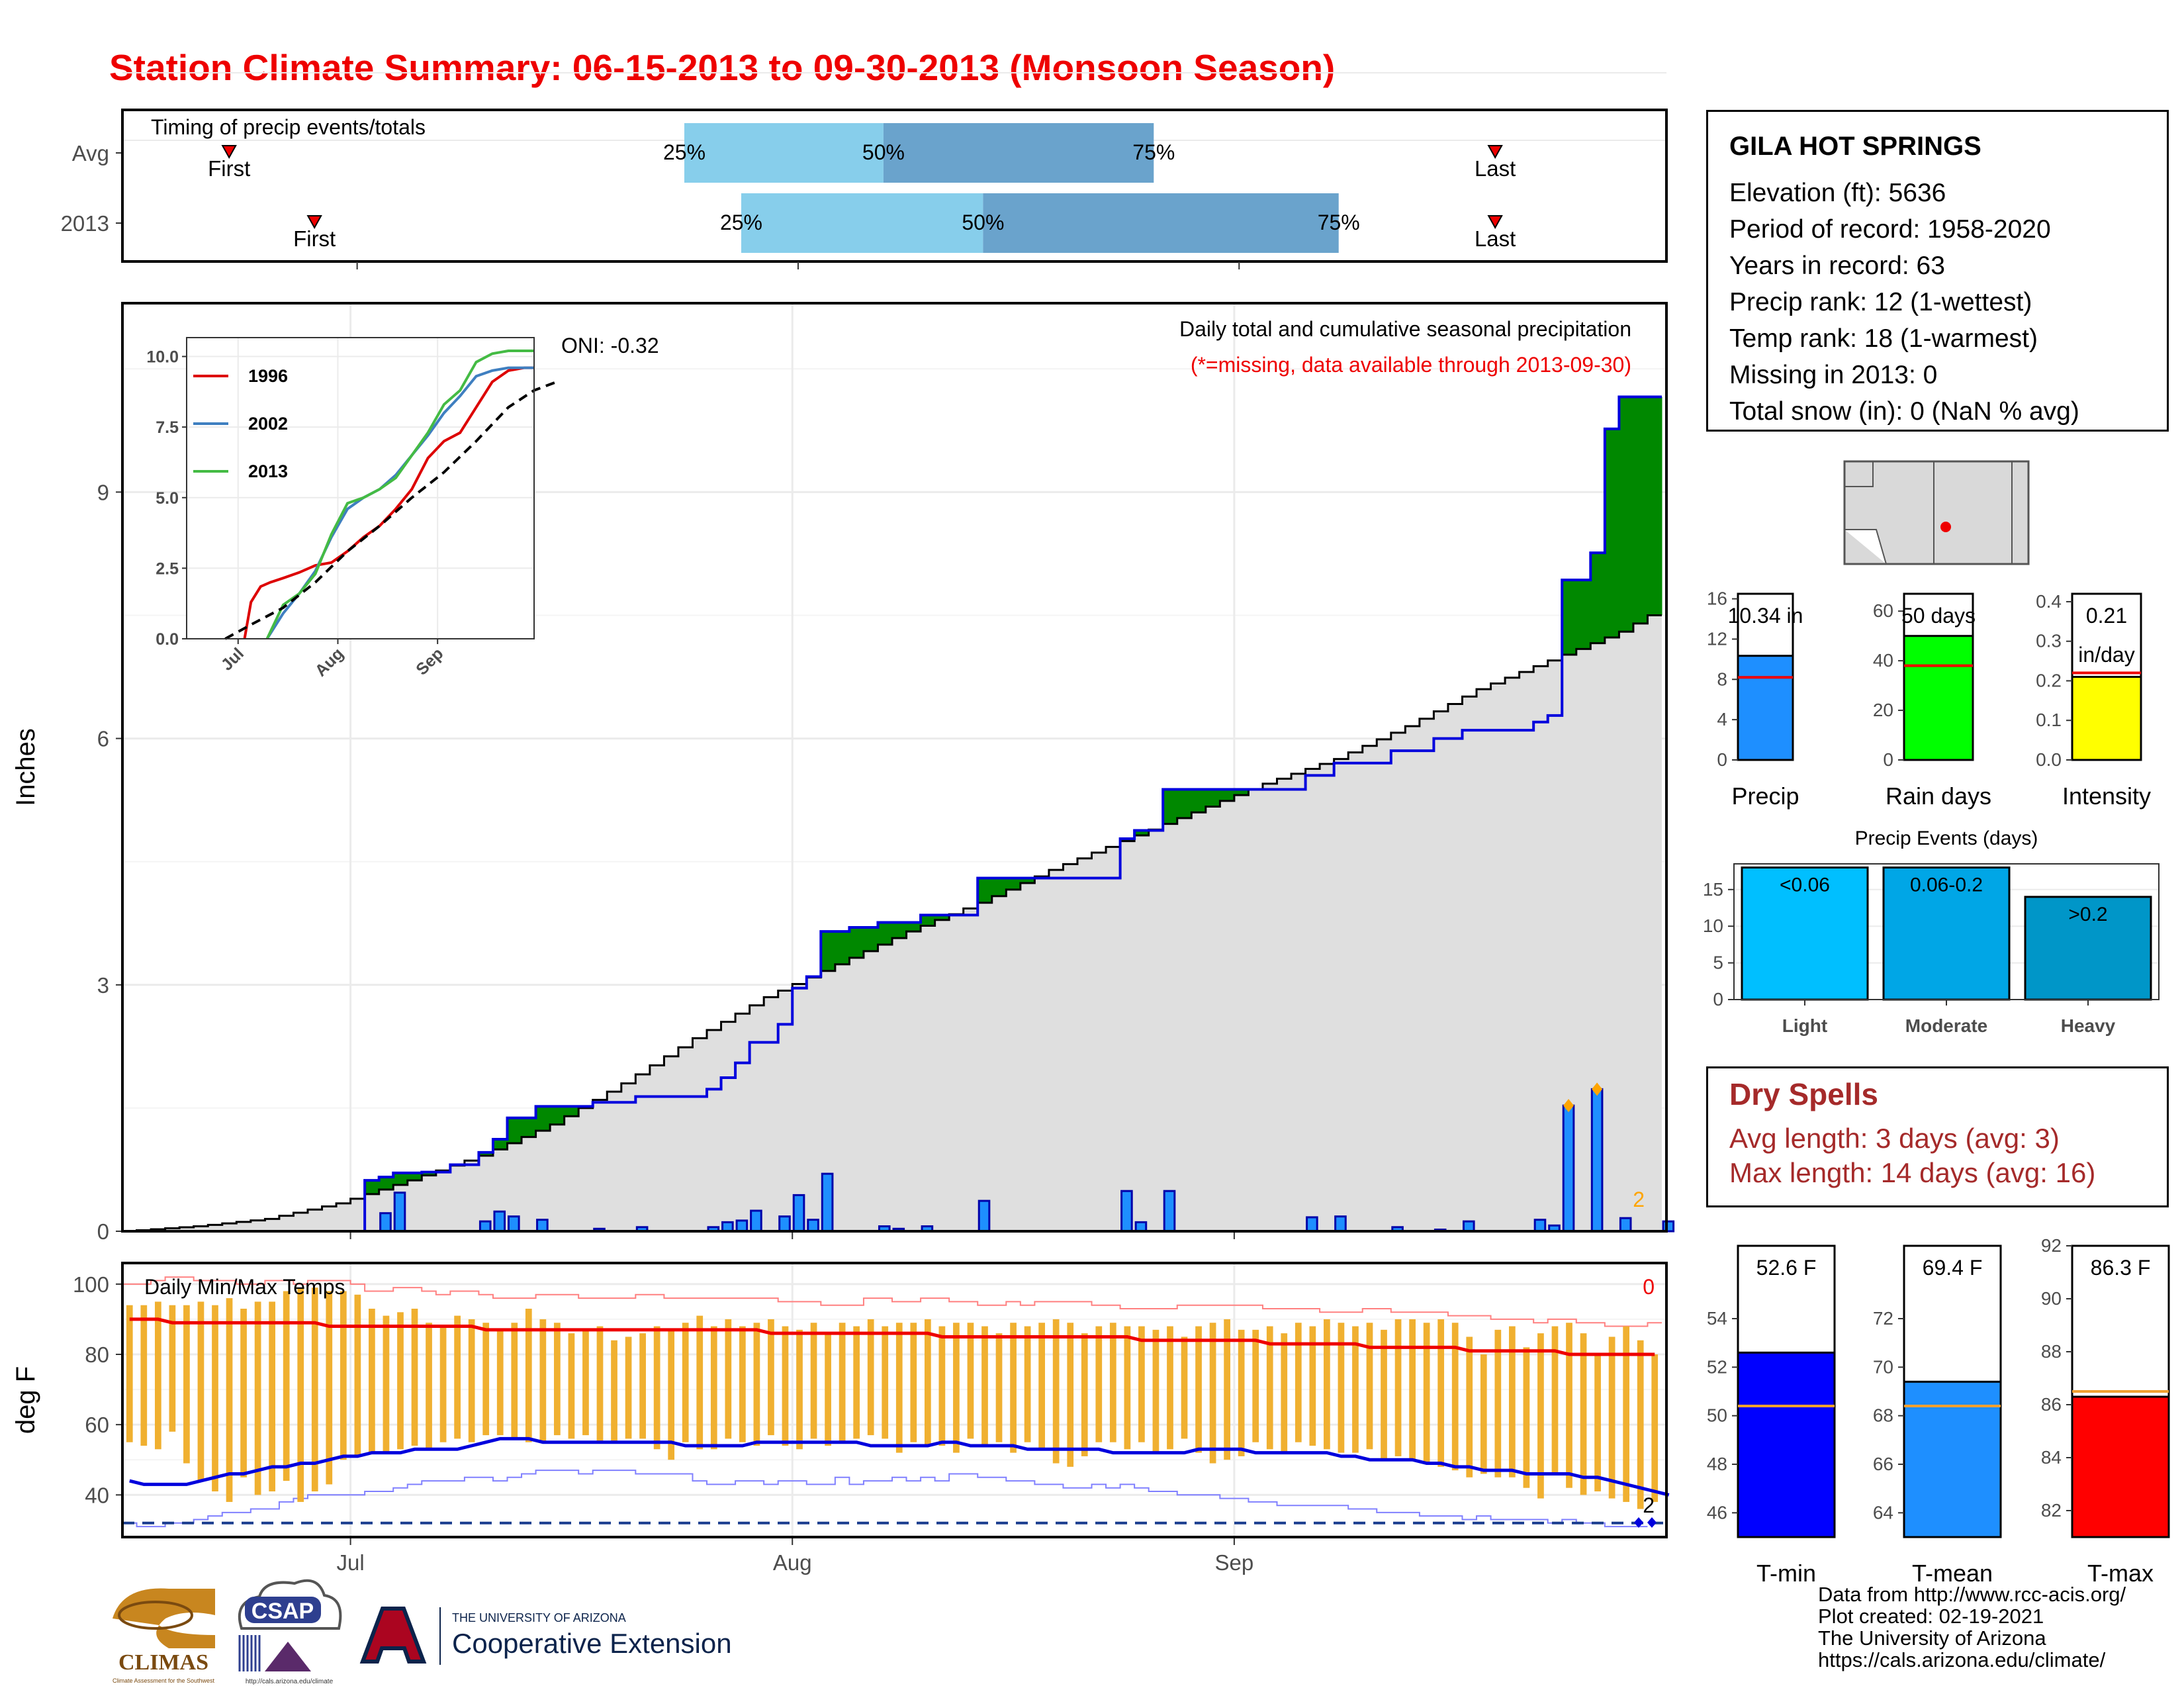 This screenshot has height=1688, width=2184. Describe the element at coordinates (1496, 238) in the screenshot. I see `timing-marker-label: Last` at that location.